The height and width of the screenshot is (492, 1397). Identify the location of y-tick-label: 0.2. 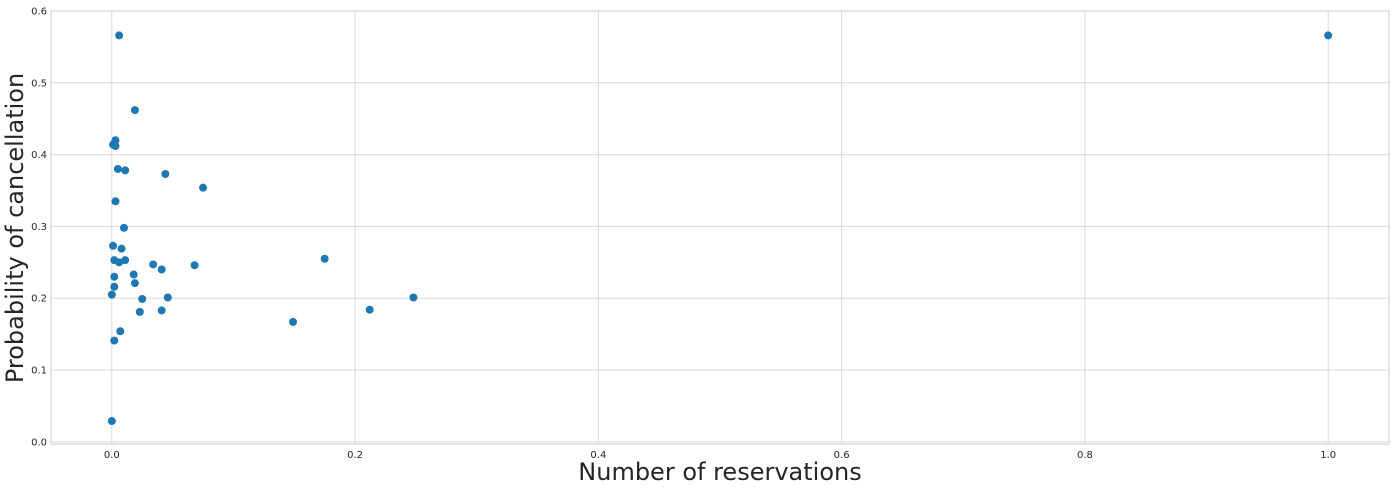
(39, 299).